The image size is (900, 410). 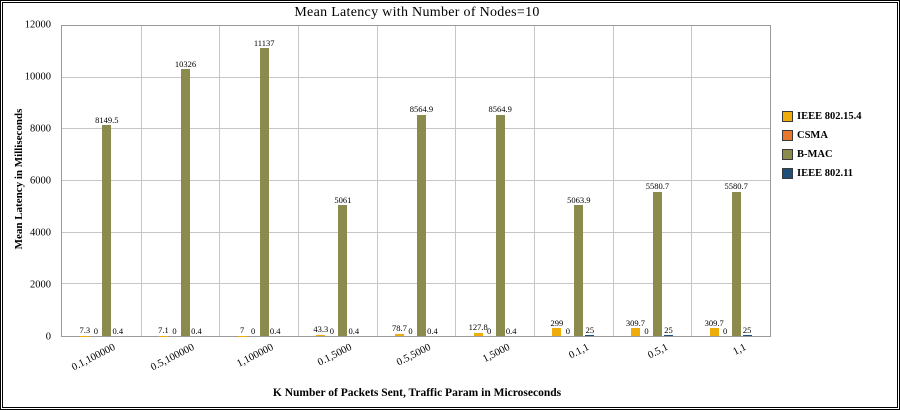 I want to click on bar-group: 7.1 0 10326 0.4, so click(x=180, y=181).